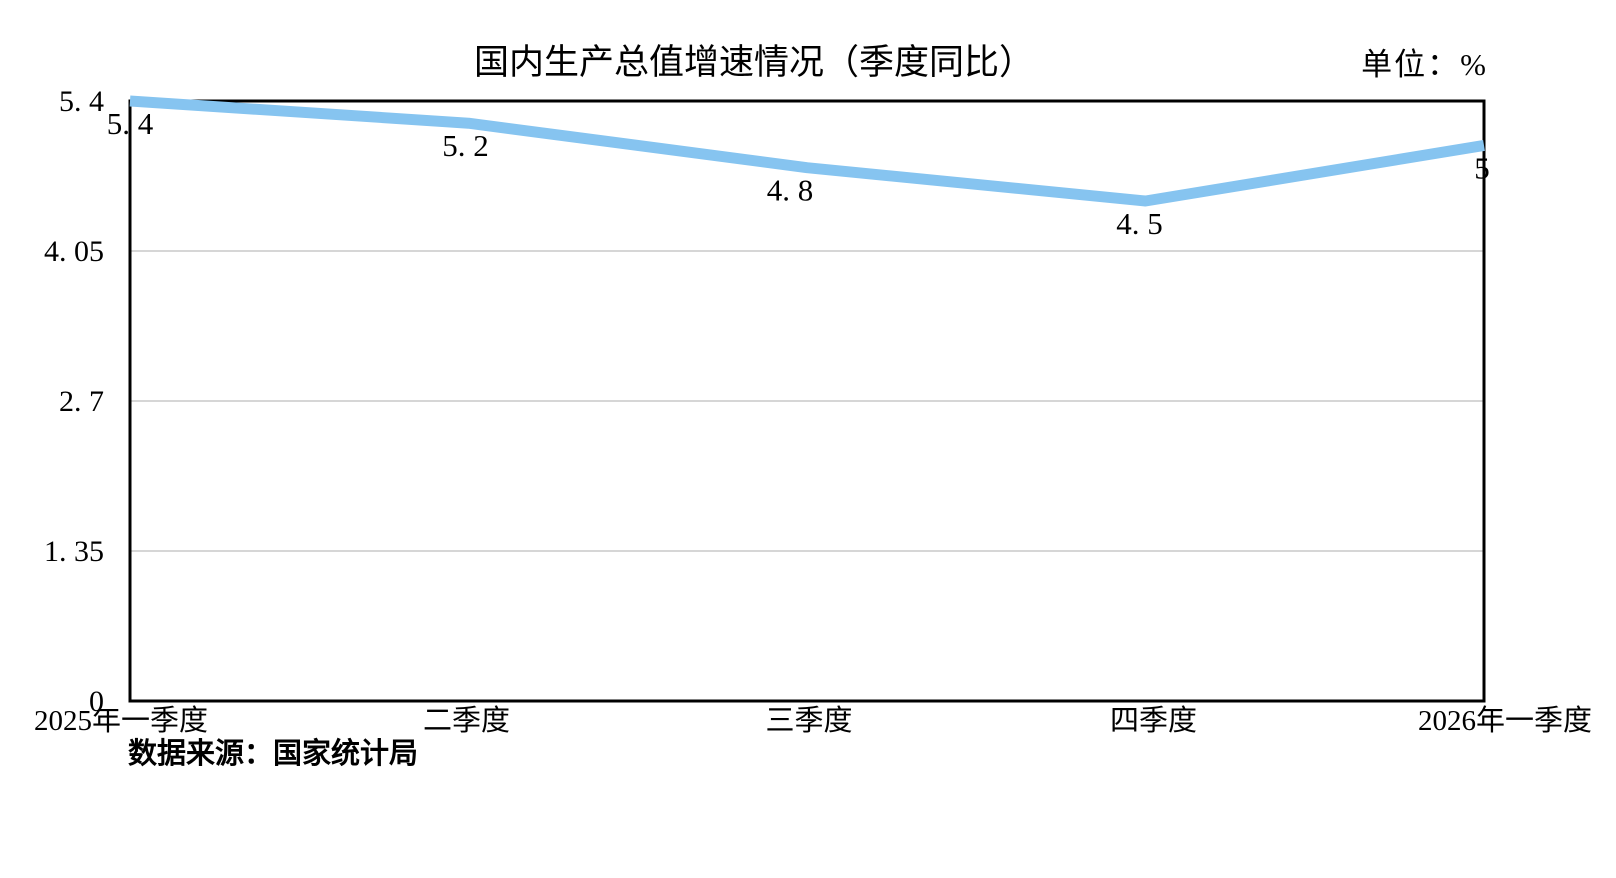 This screenshot has width=1616, height=878. I want to click on x-axis-tick-label: 2025年一季度, so click(121, 720).